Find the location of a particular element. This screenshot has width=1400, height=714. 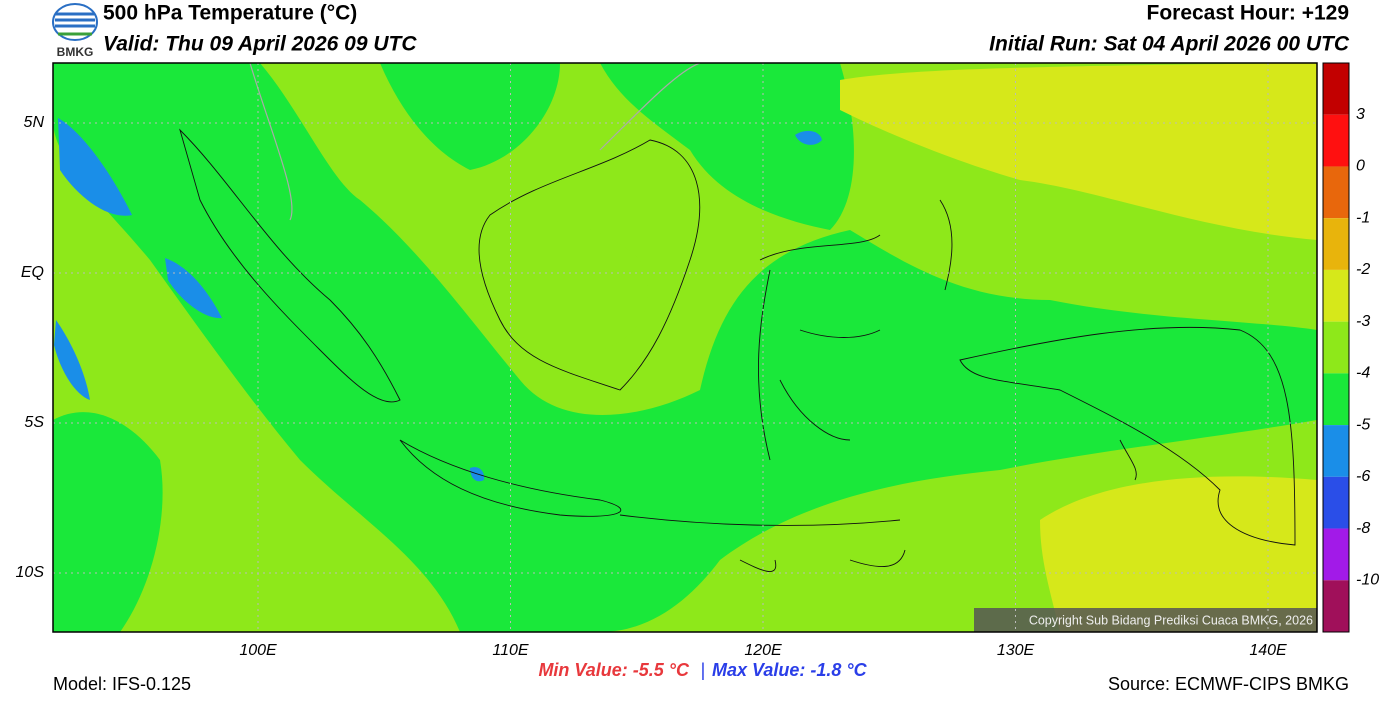

model: Model: IFS-0.125 is located at coordinates (122, 684).